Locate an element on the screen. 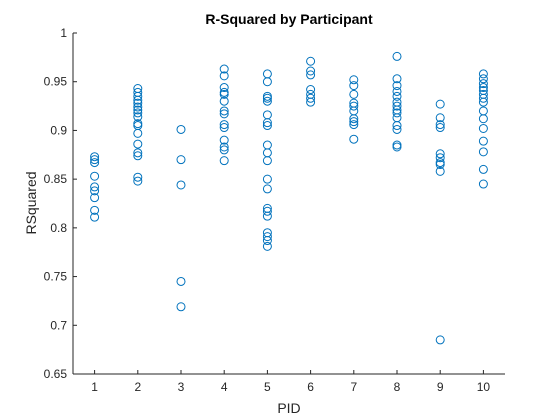 The image size is (560, 420). x-tick-label: 9 is located at coordinates (440, 387).